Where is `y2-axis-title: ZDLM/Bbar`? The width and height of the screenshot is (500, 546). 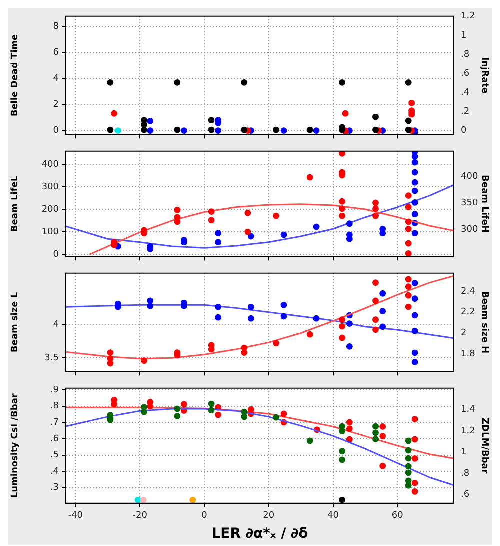 y2-axis-title: ZDLM/Bbar is located at coordinates (484, 446).